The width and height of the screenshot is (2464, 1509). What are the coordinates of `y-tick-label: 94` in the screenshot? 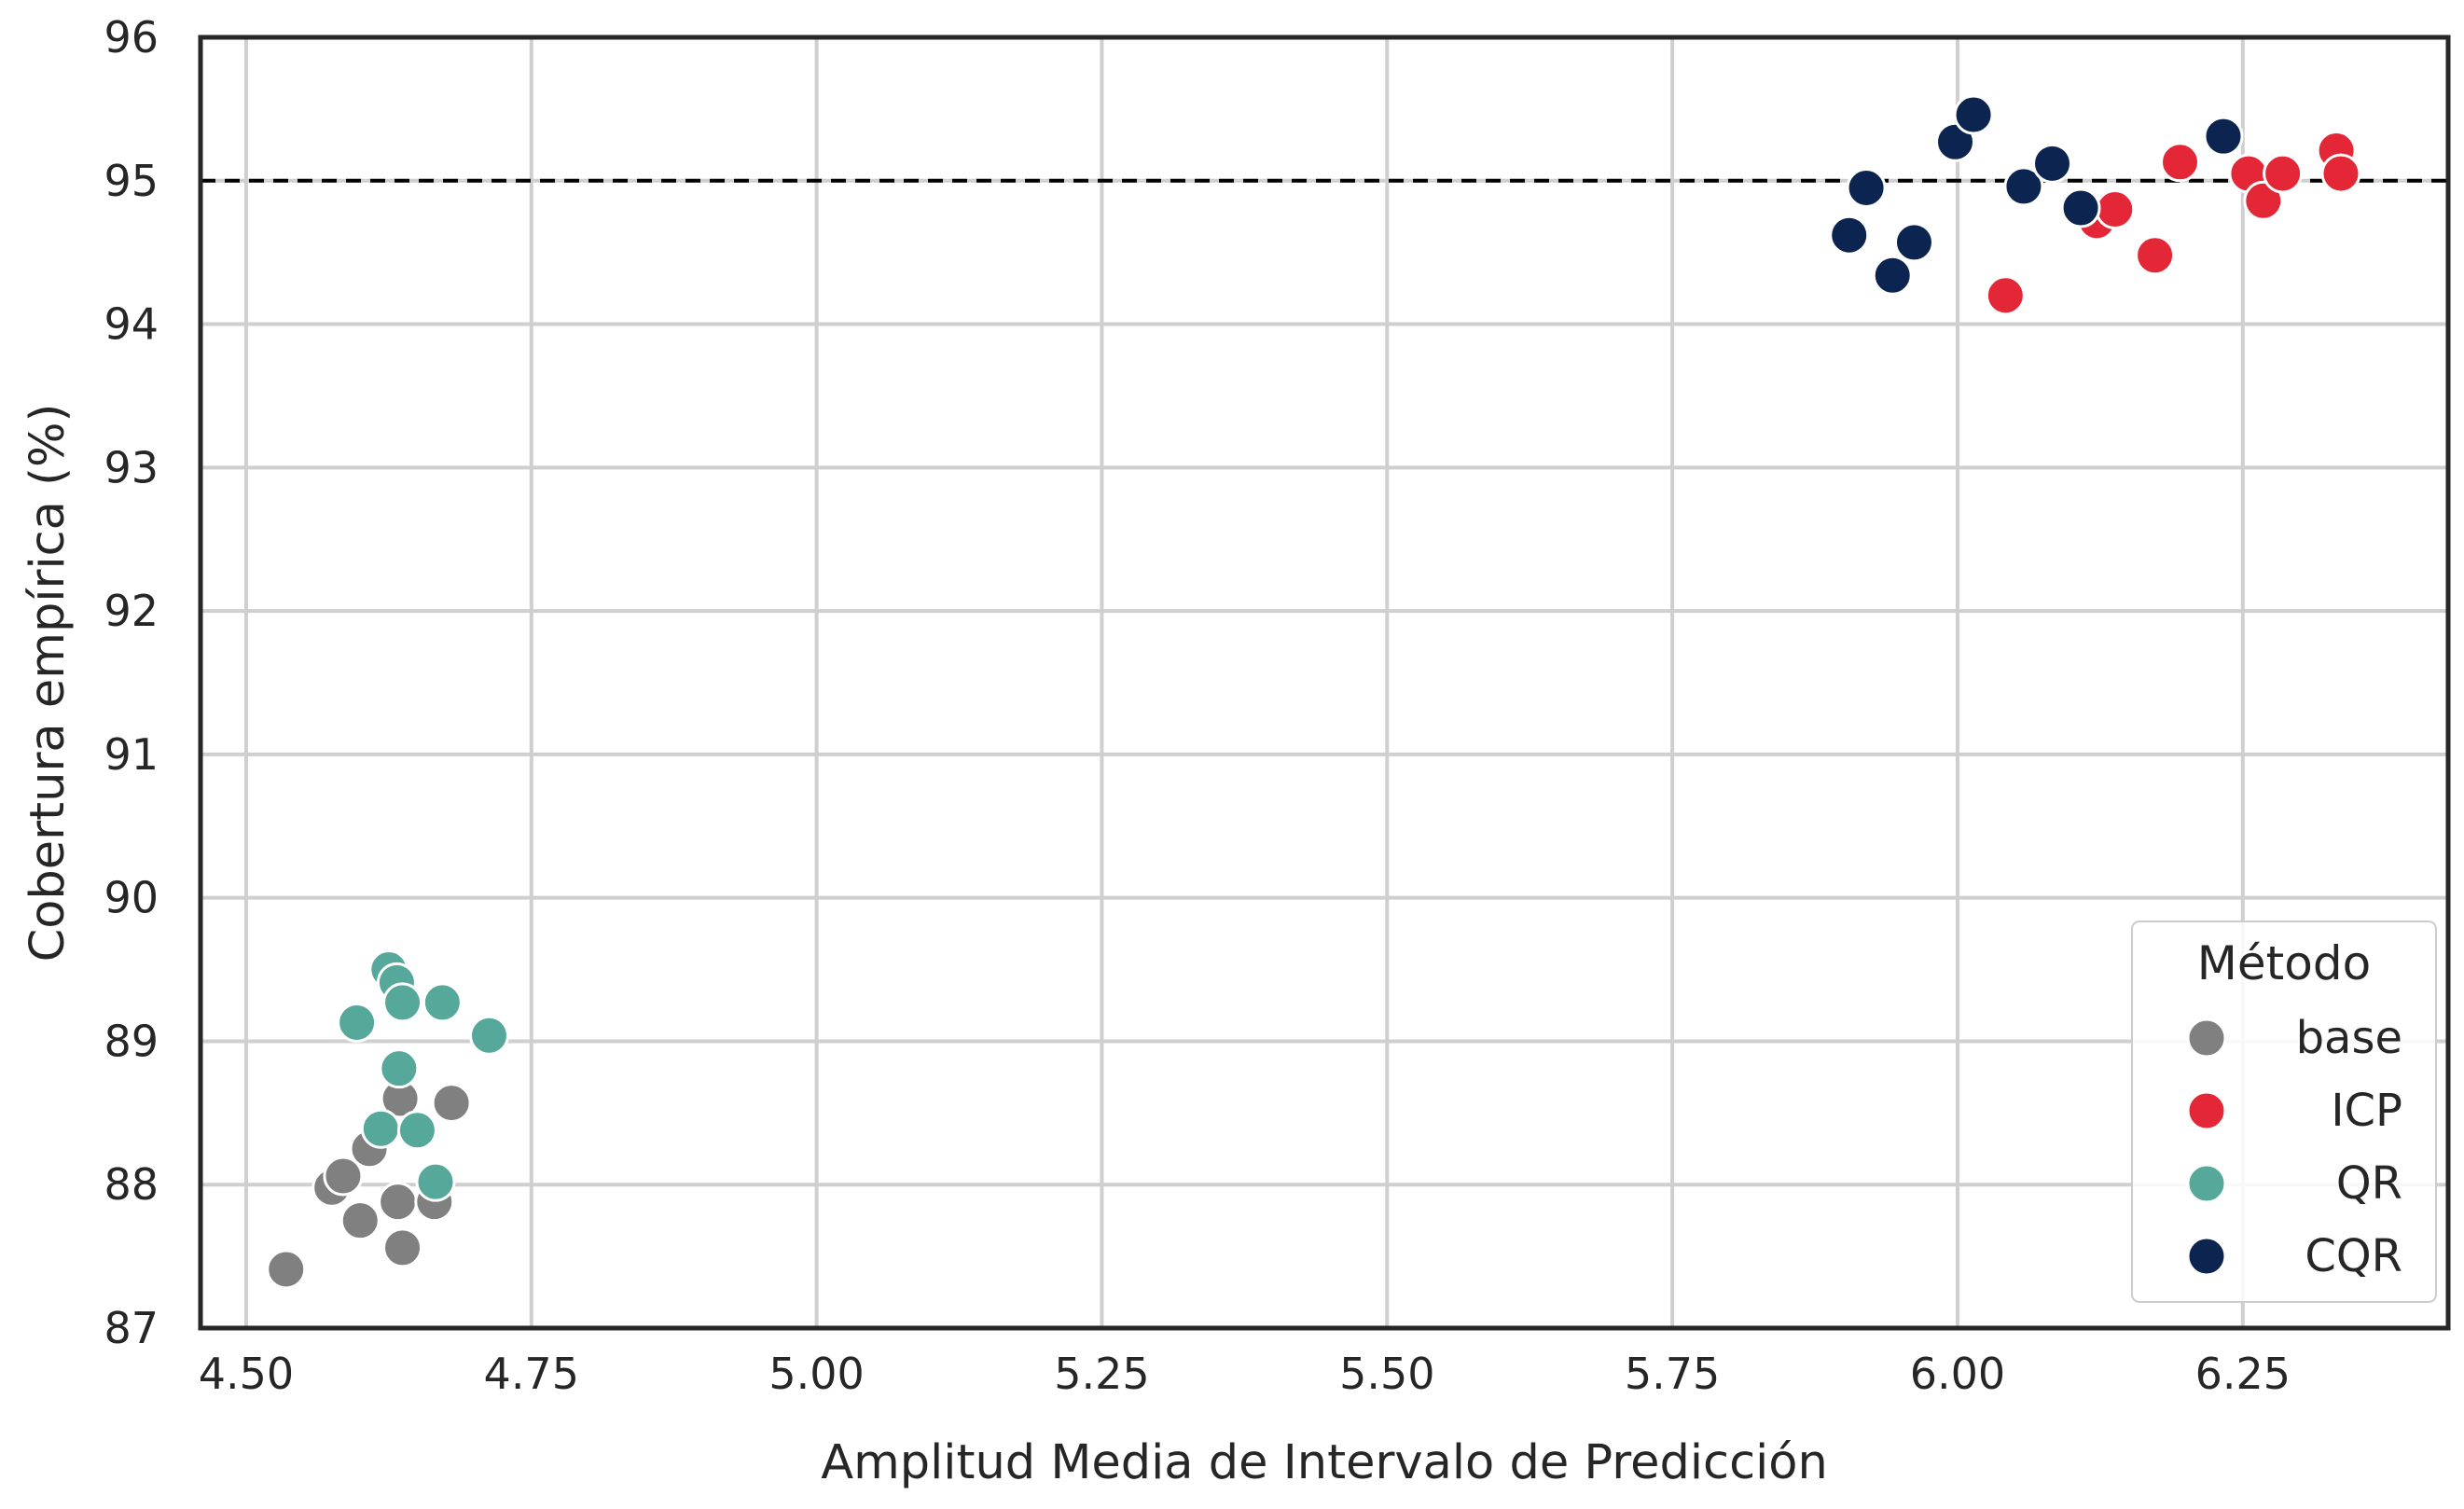 It's located at (131, 324).